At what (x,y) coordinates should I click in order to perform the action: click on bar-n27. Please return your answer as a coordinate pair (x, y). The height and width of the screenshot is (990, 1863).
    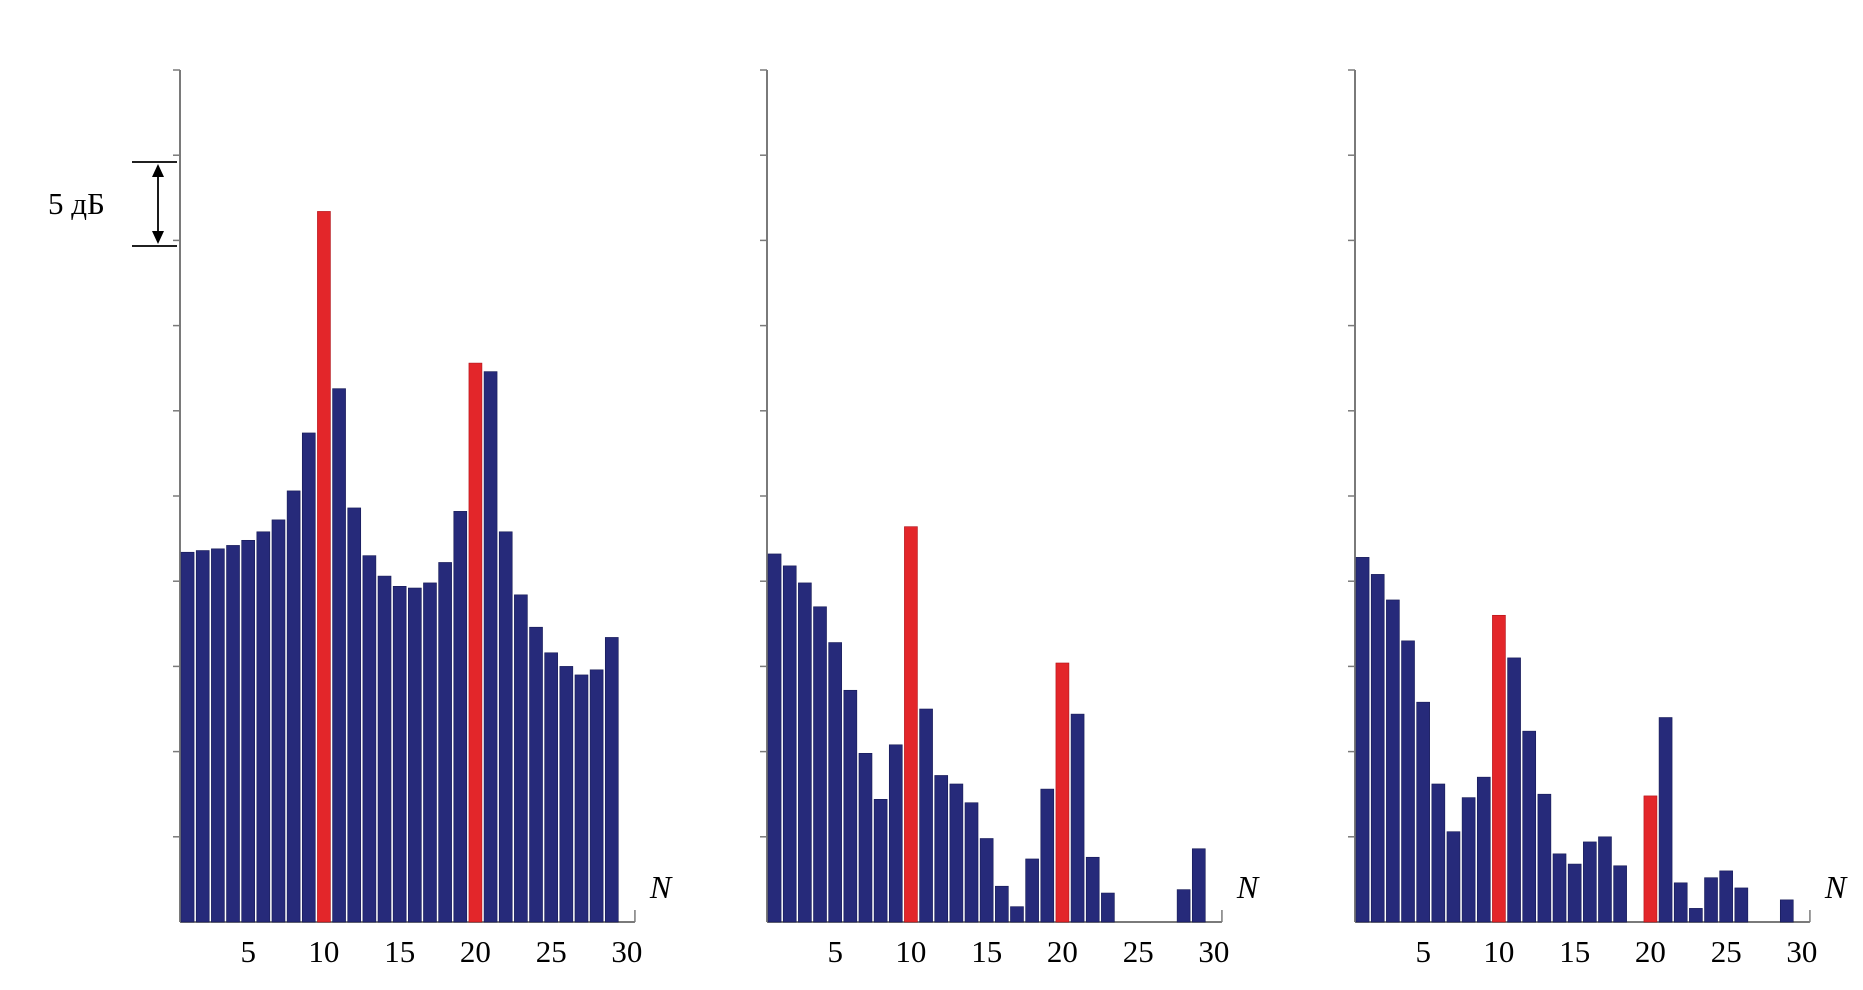
    Looking at the image, I should click on (581, 798).